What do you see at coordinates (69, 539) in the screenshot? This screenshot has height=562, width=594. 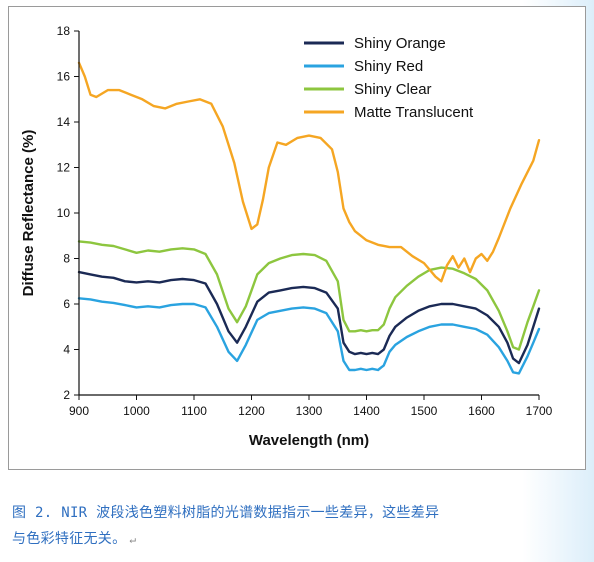 I see `caption-line-2-text: 与色彩特征无关。` at bounding box center [69, 539].